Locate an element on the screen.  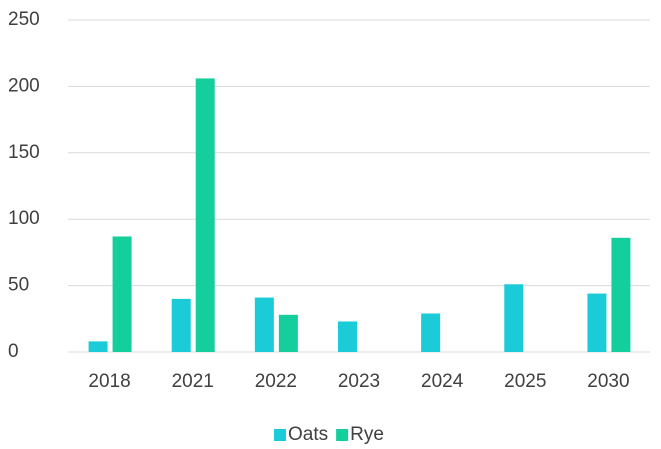
x-tick-label: 2021 is located at coordinates (193, 381).